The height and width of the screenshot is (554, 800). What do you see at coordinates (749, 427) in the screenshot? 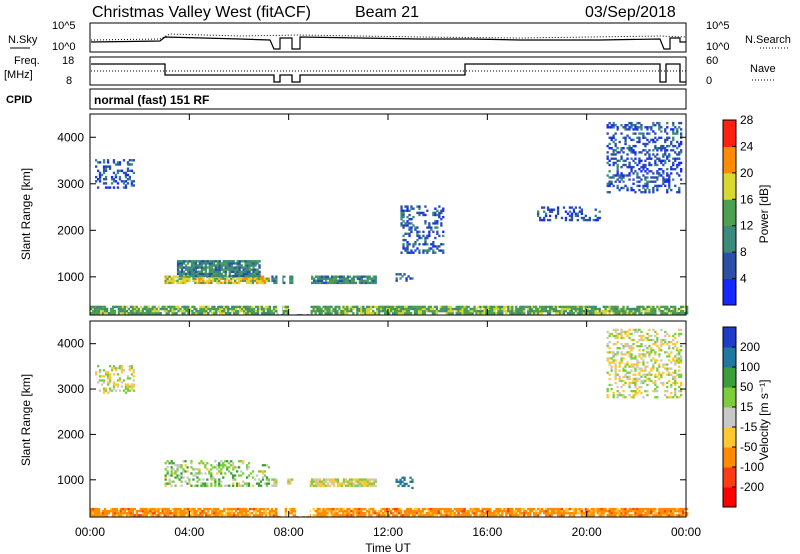
I see `velocity-colorbar-tick-label: -15` at bounding box center [749, 427].